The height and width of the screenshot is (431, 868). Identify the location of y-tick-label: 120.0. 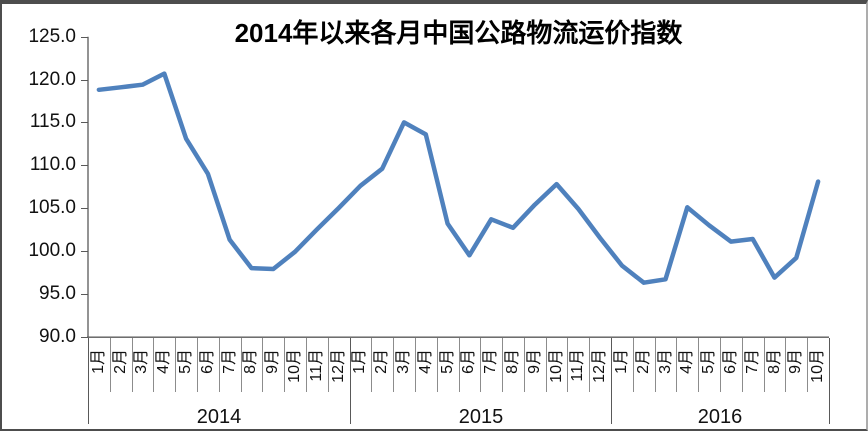
(52, 79).